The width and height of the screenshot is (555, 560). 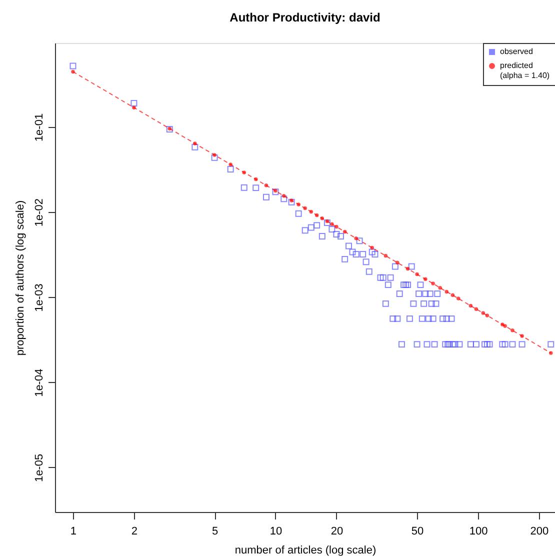 I want to click on x-tick-label: 20, so click(x=337, y=532).